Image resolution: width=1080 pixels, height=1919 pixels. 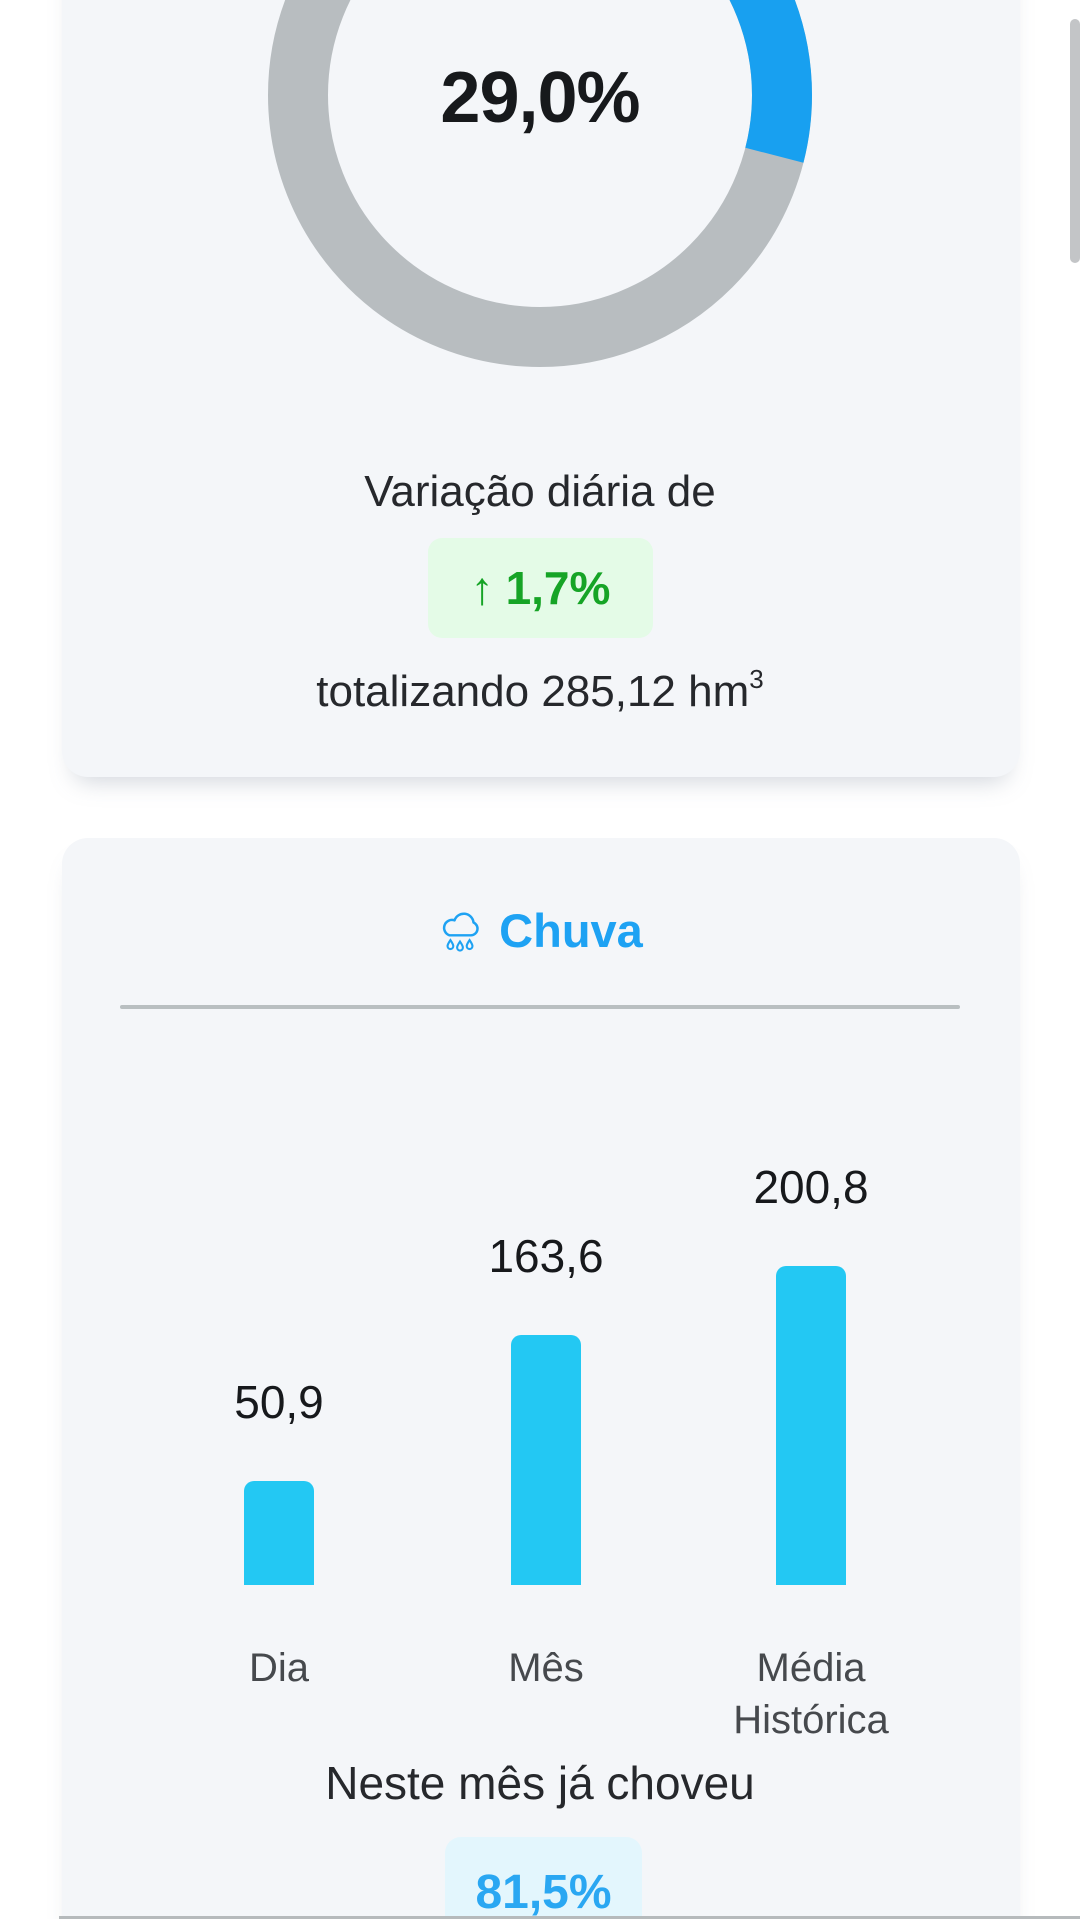 What do you see at coordinates (540, 98) in the screenshot?
I see `donut-percentage-label: 29,0%` at bounding box center [540, 98].